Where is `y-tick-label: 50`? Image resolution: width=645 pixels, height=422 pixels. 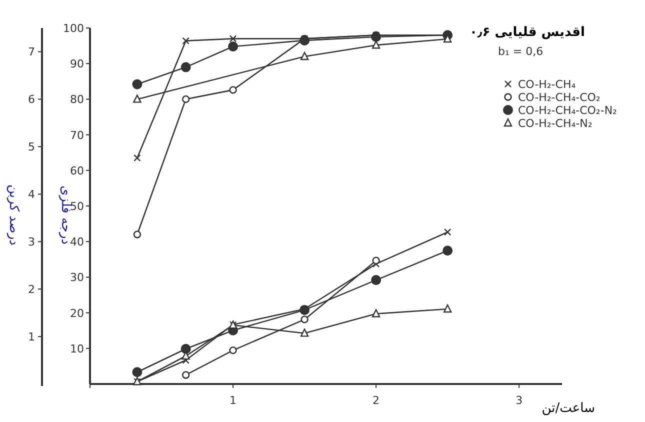
y-tick-label: 50 is located at coordinates (77, 206).